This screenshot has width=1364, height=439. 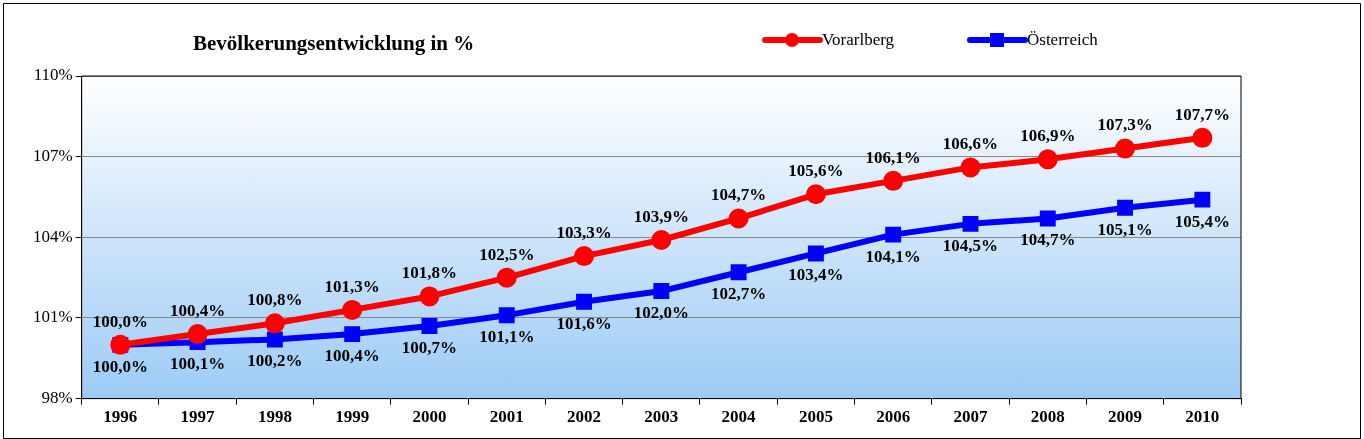 I want to click on data-label: 101,3%, so click(x=352, y=286).